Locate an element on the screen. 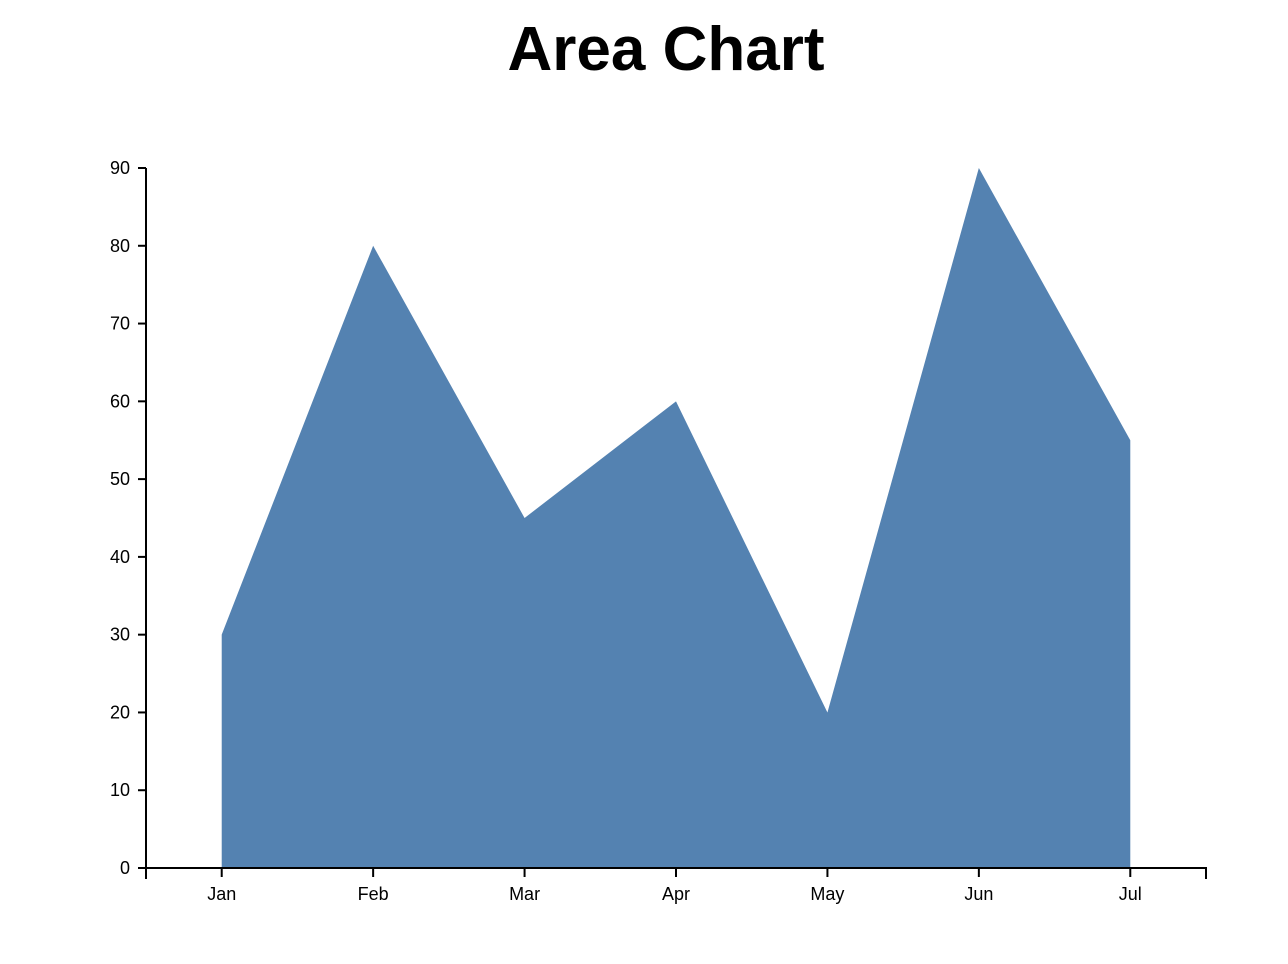 The height and width of the screenshot is (964, 1288). x-tick-label-feb: Feb is located at coordinates (373, 894).